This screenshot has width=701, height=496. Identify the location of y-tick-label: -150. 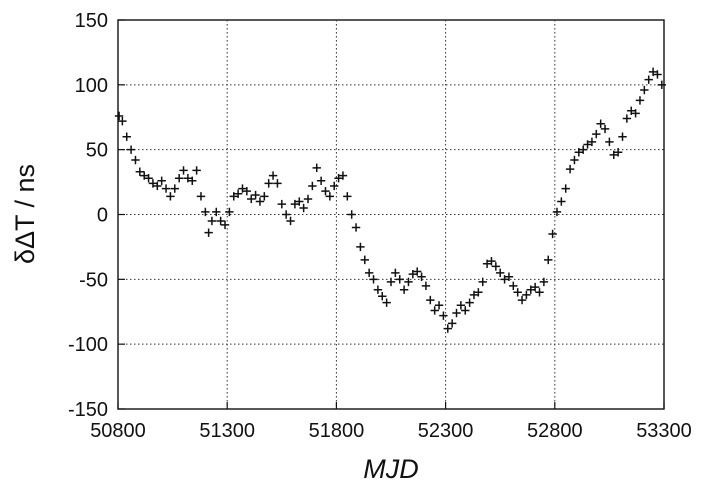
(88, 410).